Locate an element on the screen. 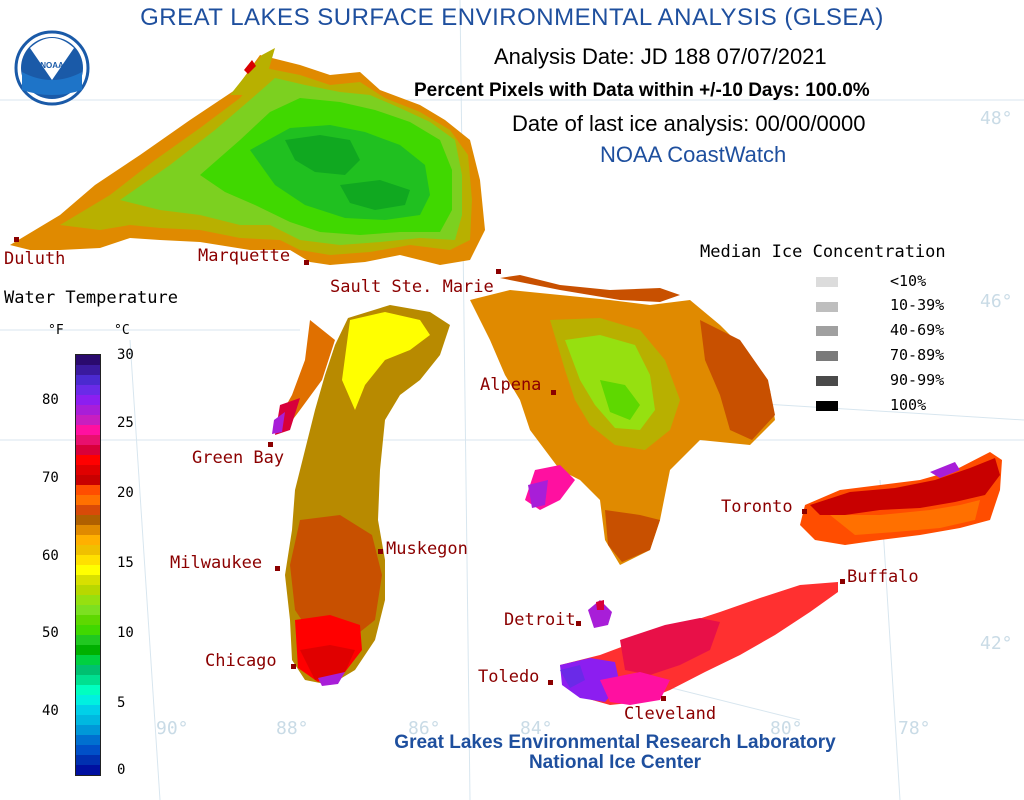  grid-label-48: 48° is located at coordinates (996, 118).